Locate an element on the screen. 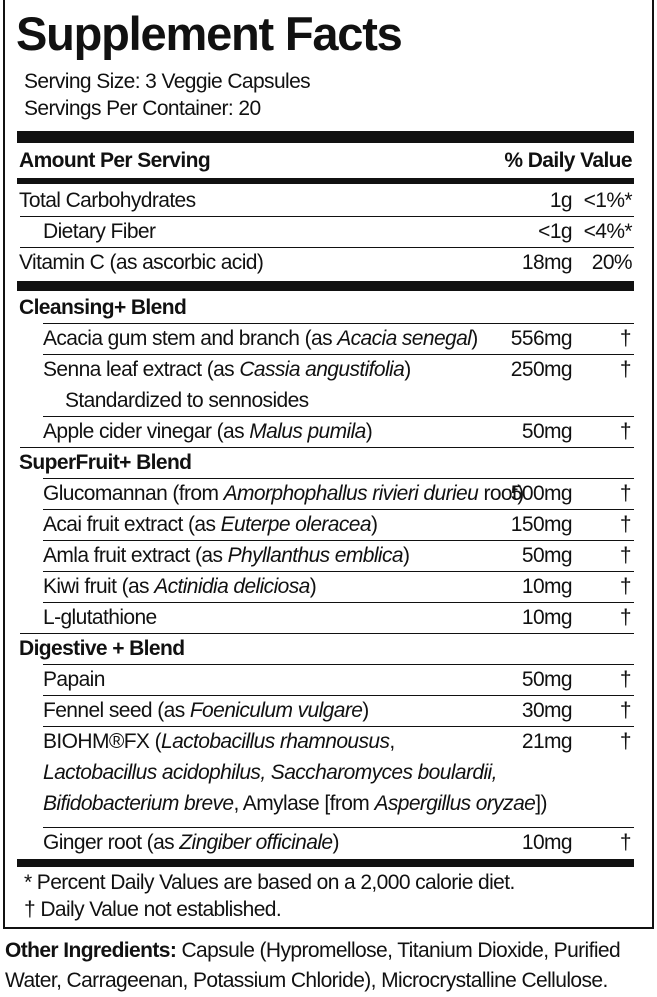 Image resolution: width=657 pixels, height=997 pixels. ingredient-name: Standardized to sennosides is located at coordinates (187, 400).